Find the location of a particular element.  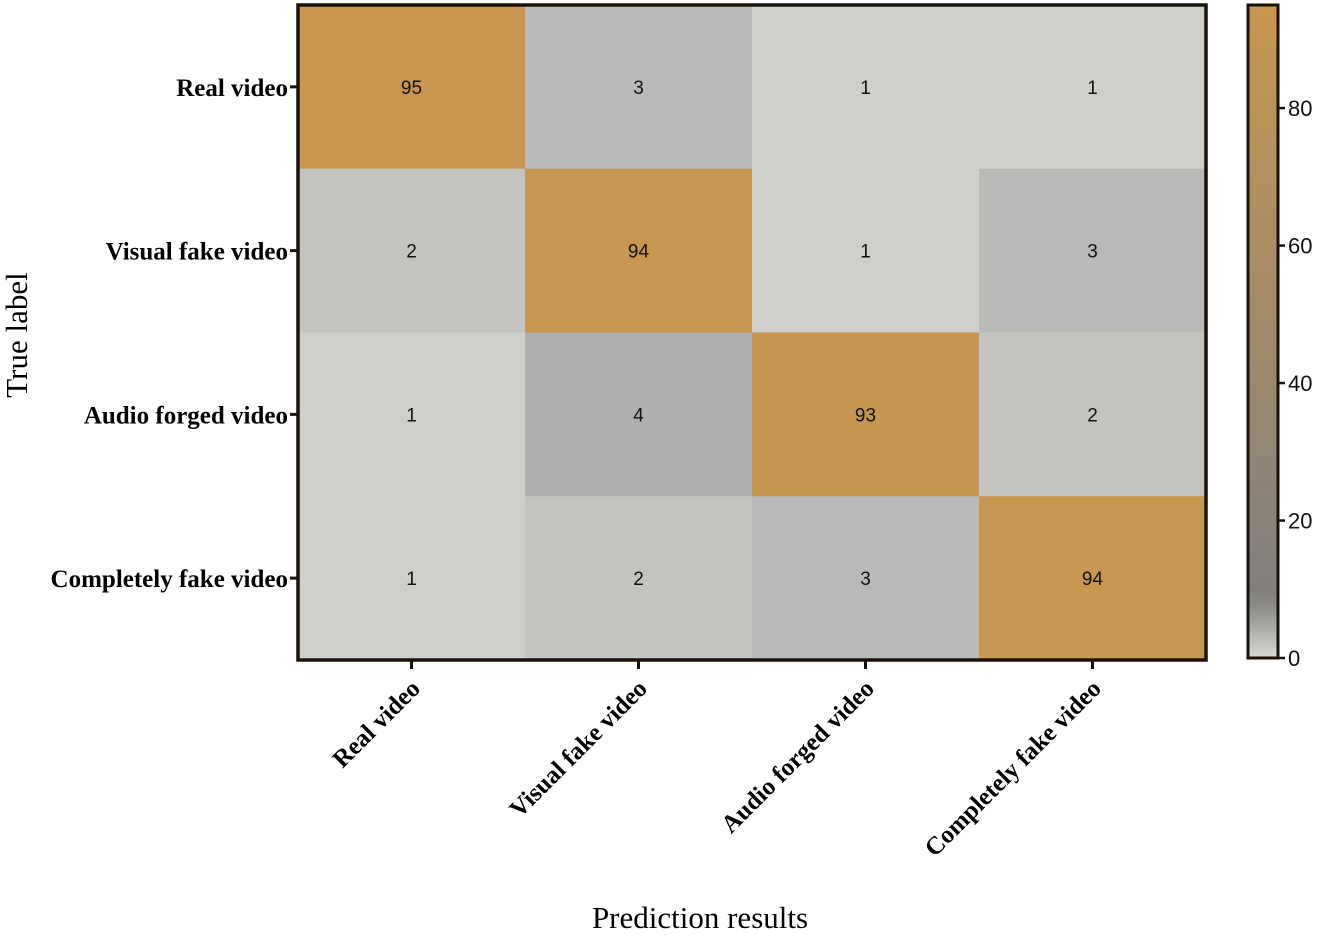

y-tick-label: Visual fake video is located at coordinates (197, 252).